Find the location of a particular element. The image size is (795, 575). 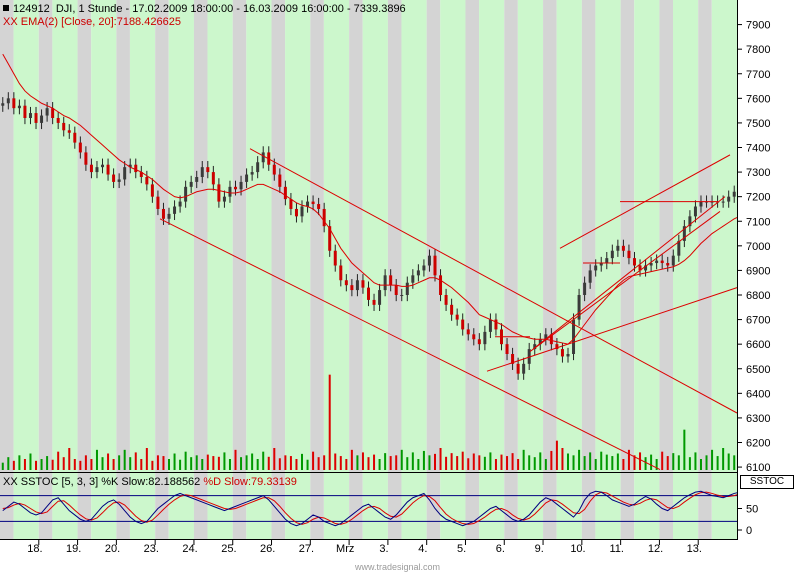

x-tick-label: 18. is located at coordinates (34, 549).